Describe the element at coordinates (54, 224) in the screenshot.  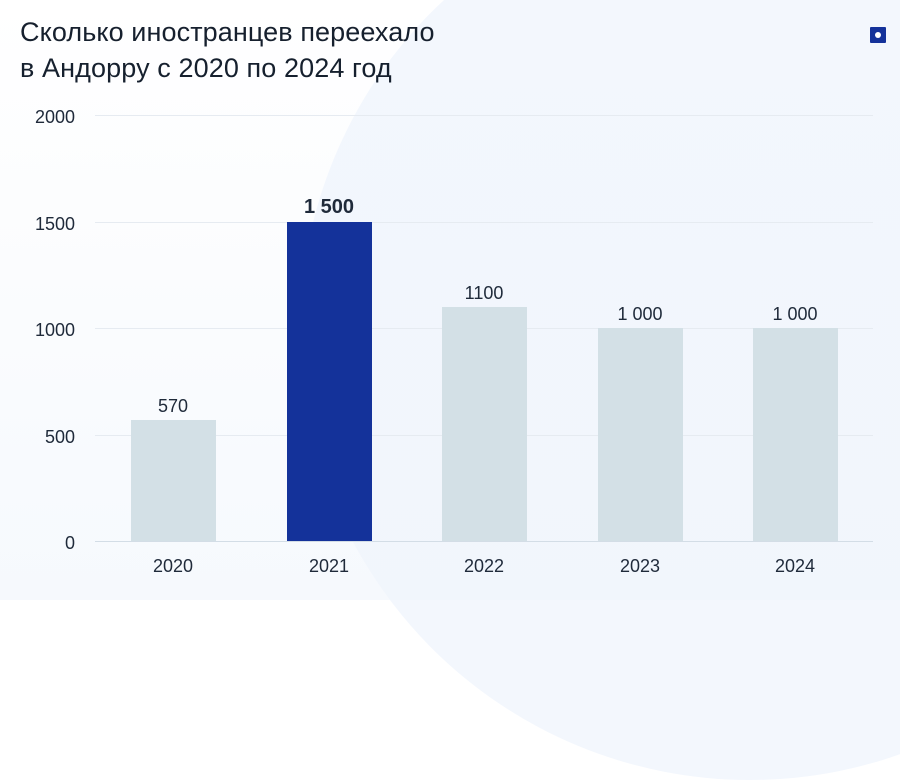
I see `y-axis-tick-label: 1500` at that location.